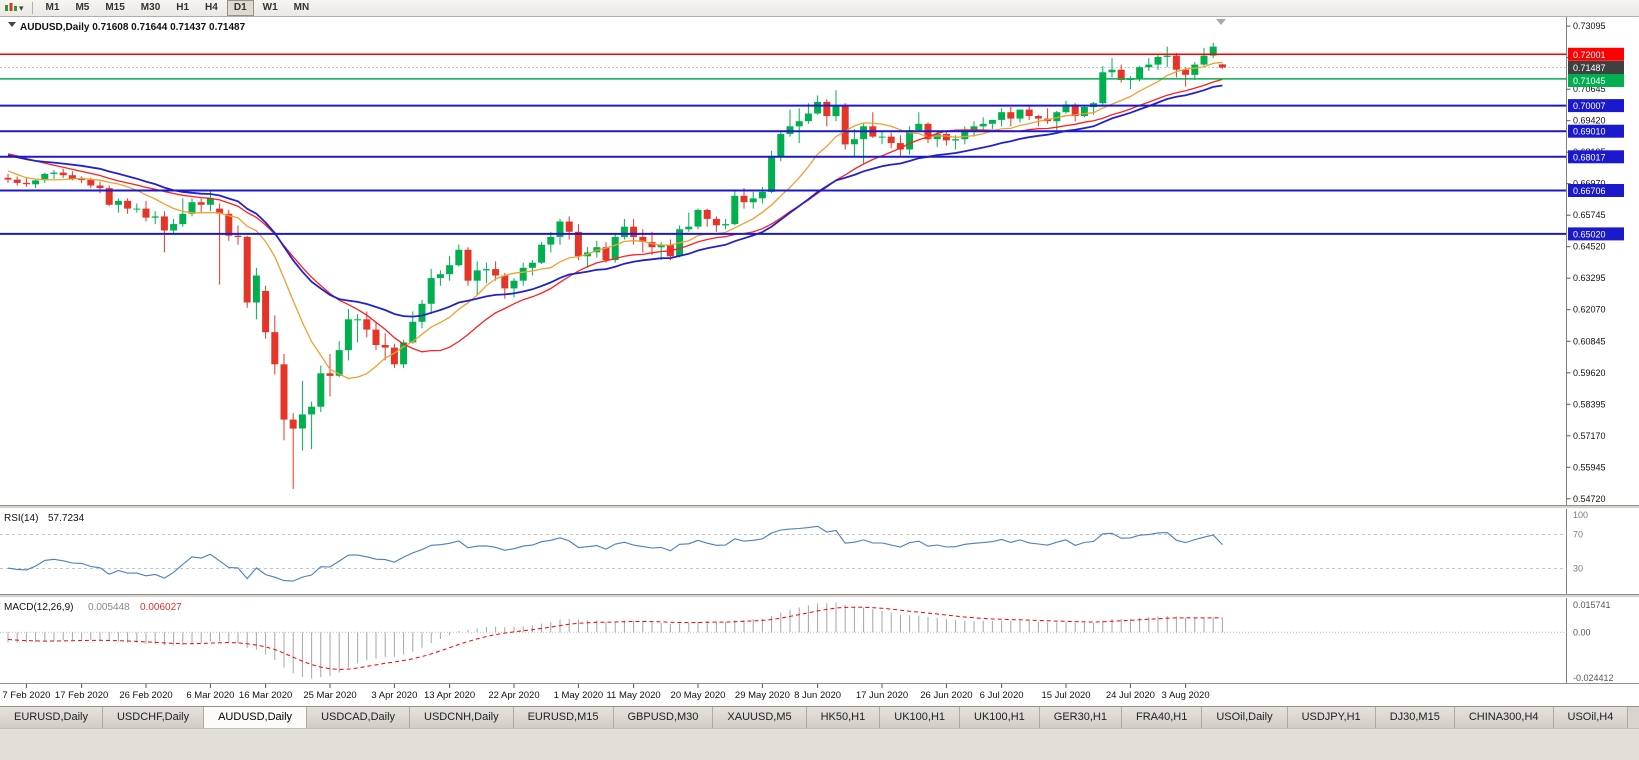 The image size is (1639, 760). I want to click on chart-tab-usdcnh-daily: USDCNH,Daily, so click(462, 717).